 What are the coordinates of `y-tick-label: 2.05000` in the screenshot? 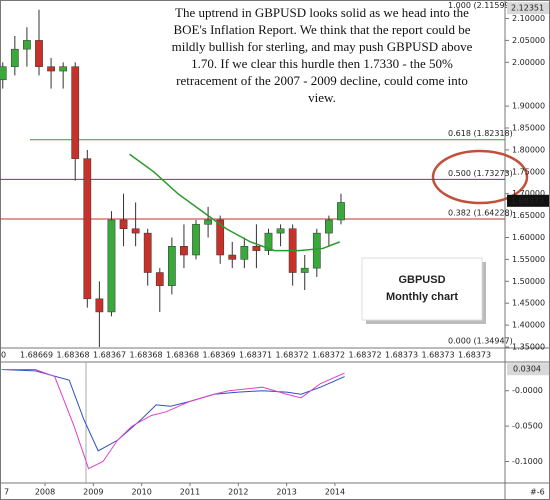 It's located at (528, 40).